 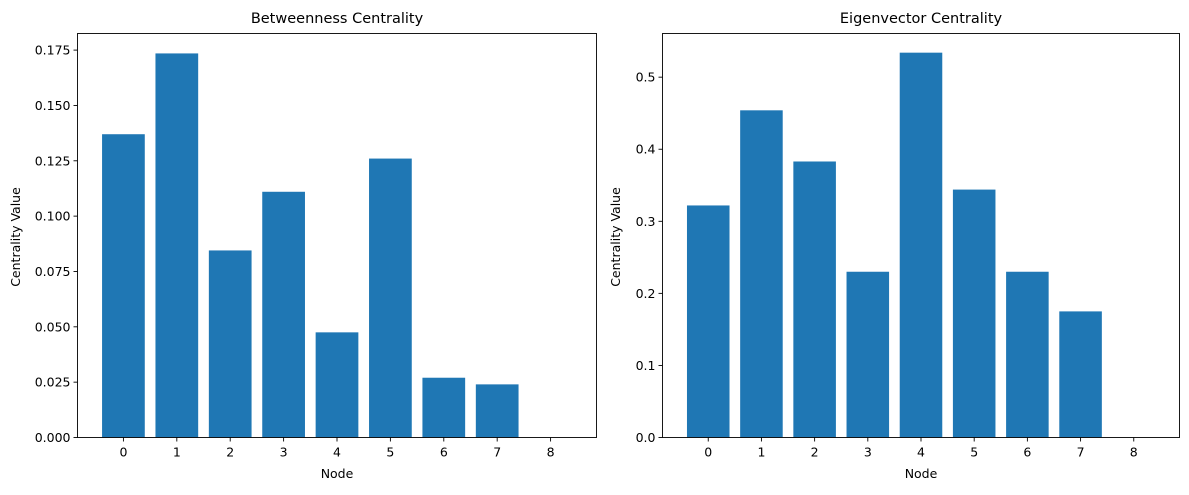 I want to click on y-tick-label: 0.0, so click(x=646, y=437).